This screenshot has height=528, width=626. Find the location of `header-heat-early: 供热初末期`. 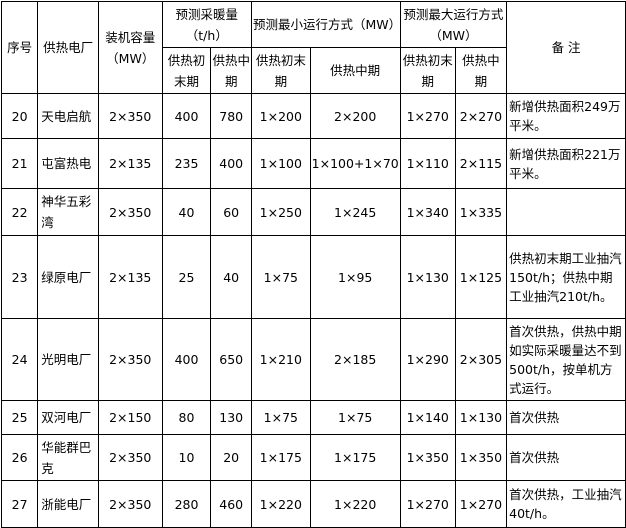

header-heat-early: 供热初末期 is located at coordinates (186, 70).